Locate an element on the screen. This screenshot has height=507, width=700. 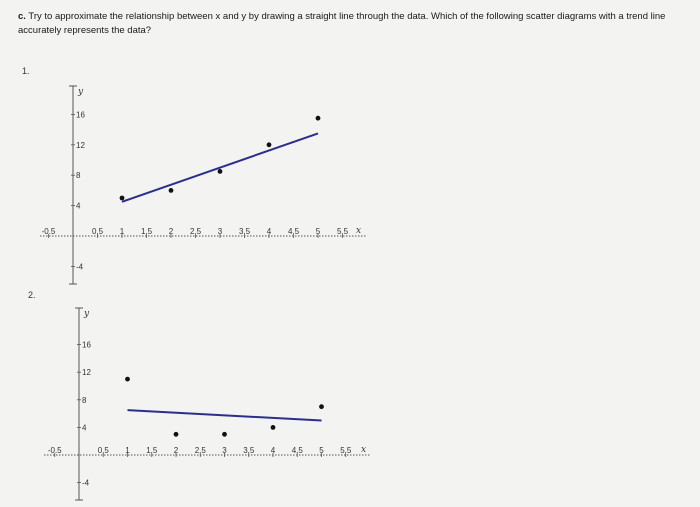
option-number-2: 2. is located at coordinates (32, 295).